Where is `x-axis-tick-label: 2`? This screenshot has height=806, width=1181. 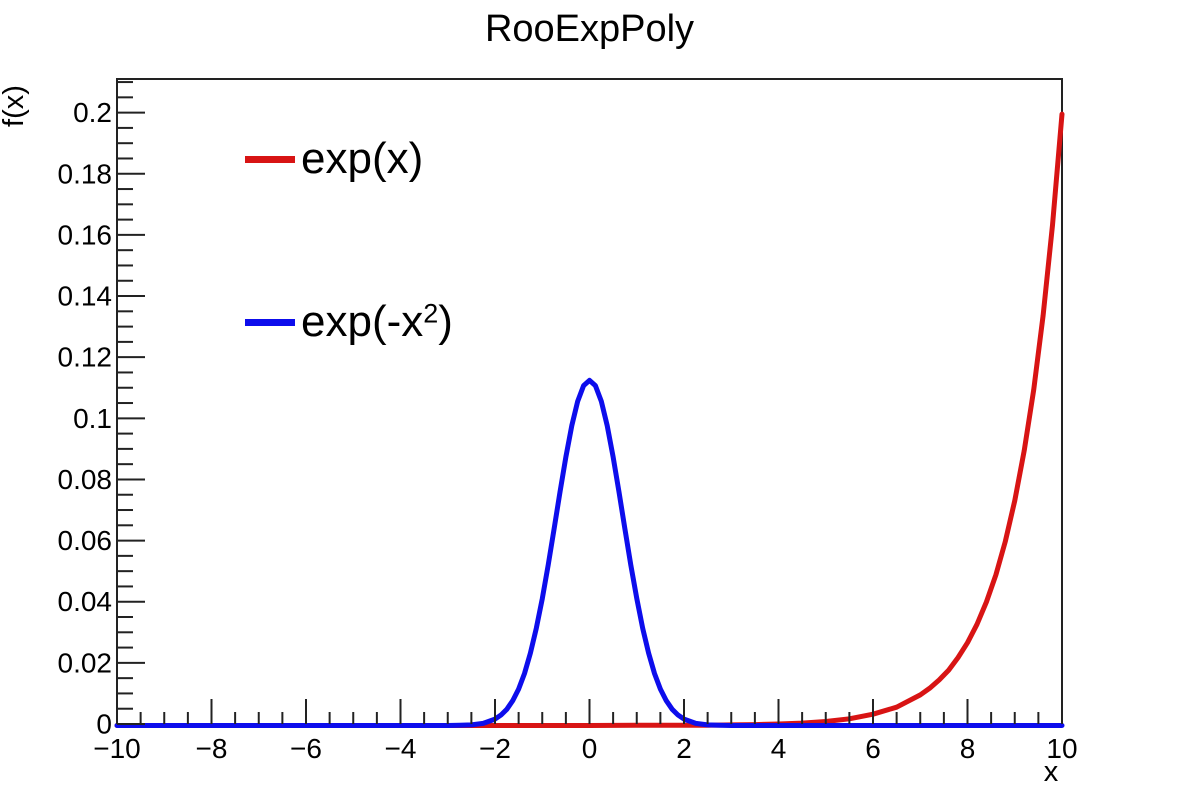 x-axis-tick-label: 2 is located at coordinates (684, 748).